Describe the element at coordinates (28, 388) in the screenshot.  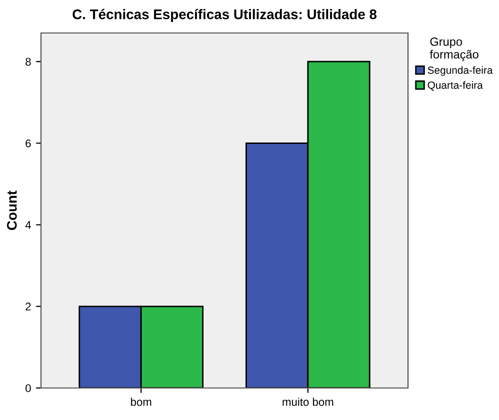
I see `y-tick-label: 0` at that location.